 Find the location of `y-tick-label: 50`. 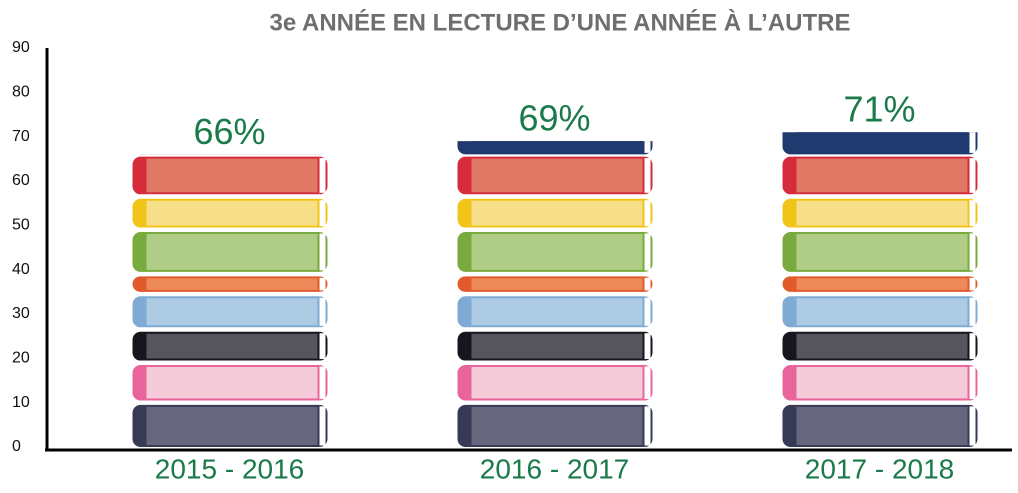

y-tick-label: 50 is located at coordinates (21, 225).